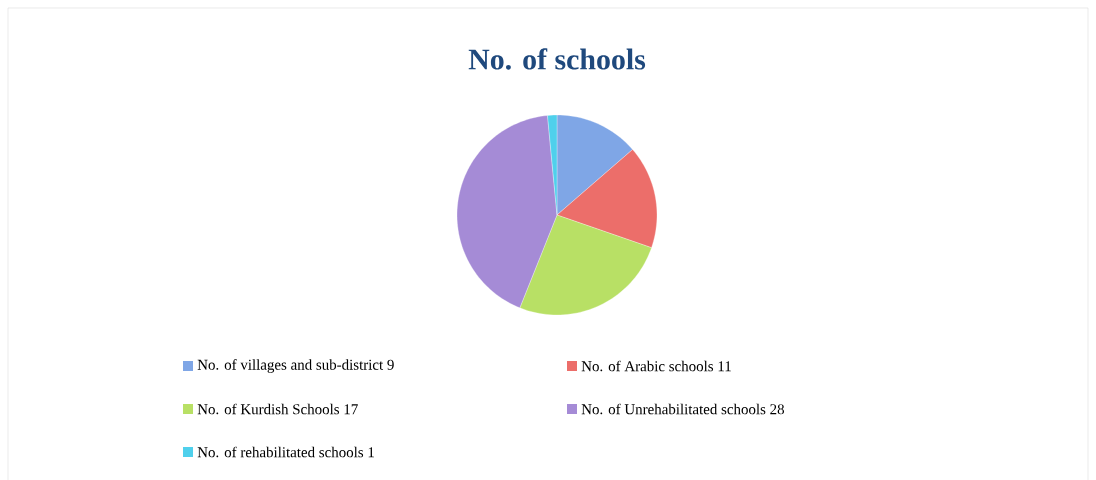 The width and height of the screenshot is (1096, 480). Describe the element at coordinates (656, 366) in the screenshot. I see `legend-label: No. of Arabic schools 11` at that location.